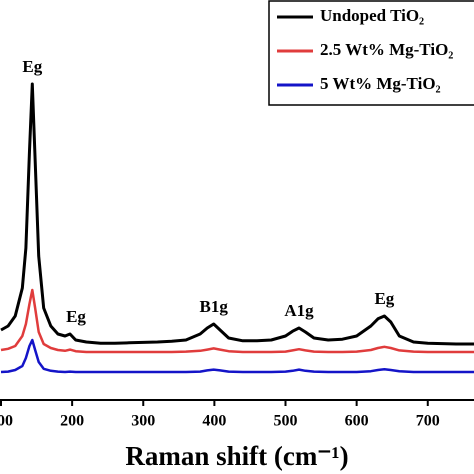 This screenshot has height=474, width=474. Describe the element at coordinates (214, 421) in the screenshot. I see `x-tick-label: 400` at that location.